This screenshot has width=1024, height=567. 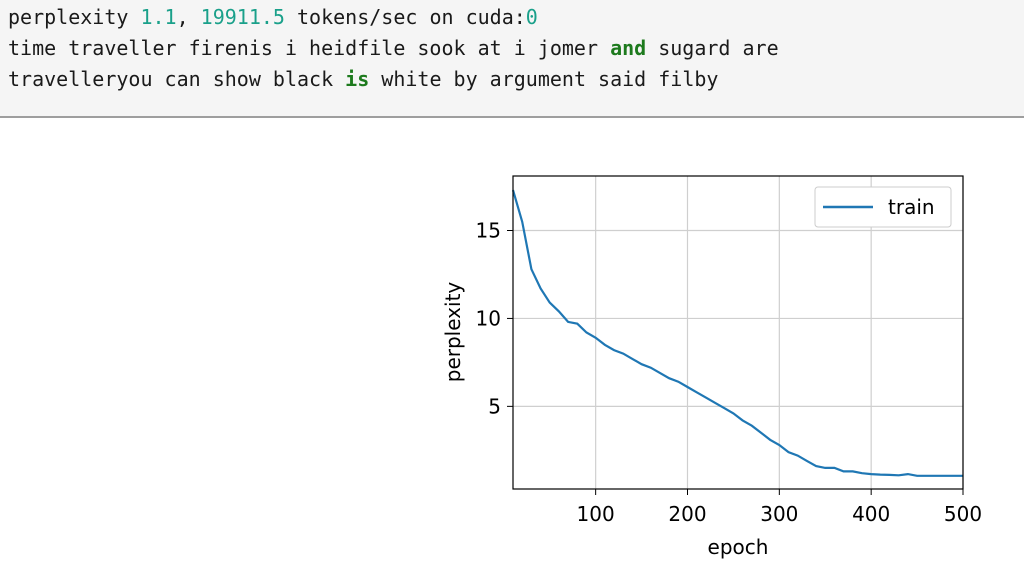 What do you see at coordinates (544, 79) in the screenshot?
I see `prediction-2-after: white by argument said filby` at bounding box center [544, 79].